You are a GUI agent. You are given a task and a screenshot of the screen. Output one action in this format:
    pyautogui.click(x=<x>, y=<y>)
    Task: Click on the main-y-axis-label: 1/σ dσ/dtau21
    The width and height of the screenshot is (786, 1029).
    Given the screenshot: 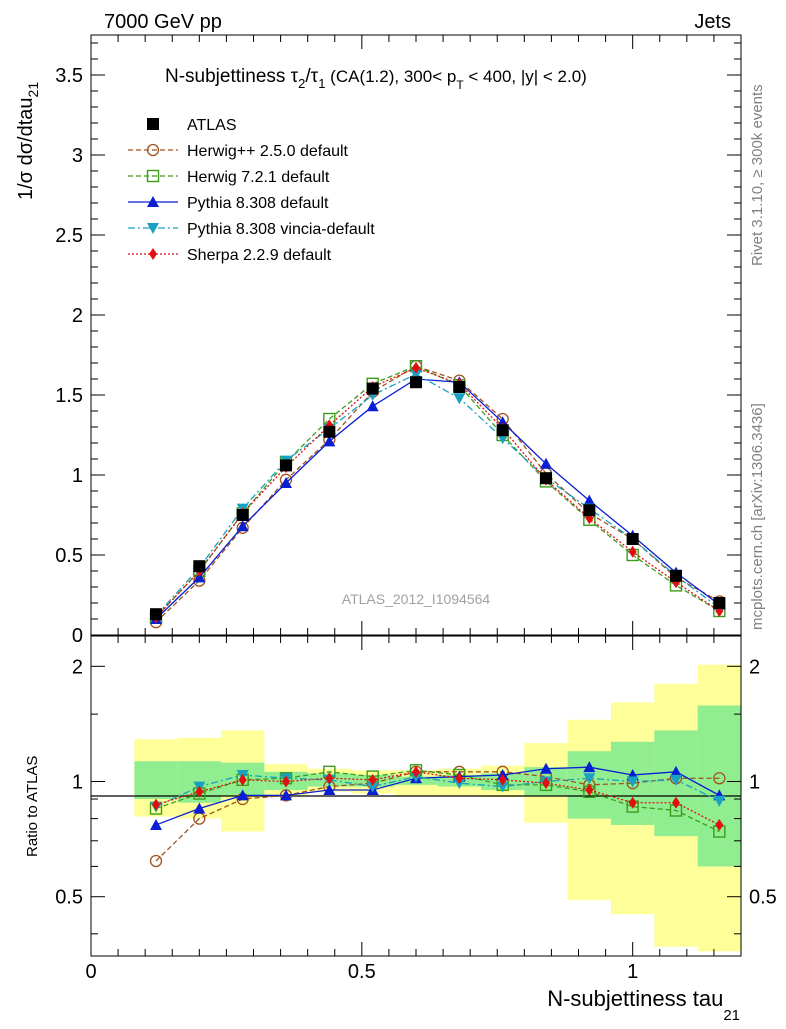 What is the action you would take?
    pyautogui.click(x=28, y=141)
    